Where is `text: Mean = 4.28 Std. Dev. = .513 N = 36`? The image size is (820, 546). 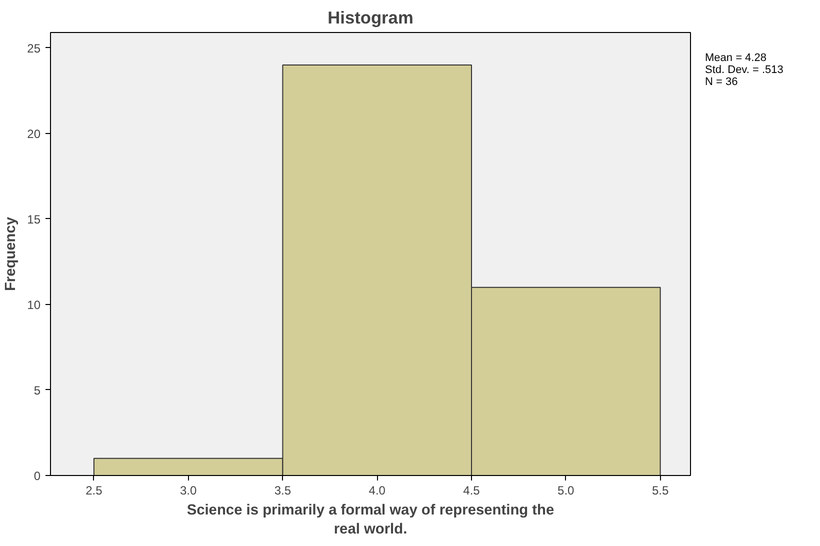
text: Mean = 4.28 Std. Dev. = .513 N = 36 is located at coordinates (744, 70).